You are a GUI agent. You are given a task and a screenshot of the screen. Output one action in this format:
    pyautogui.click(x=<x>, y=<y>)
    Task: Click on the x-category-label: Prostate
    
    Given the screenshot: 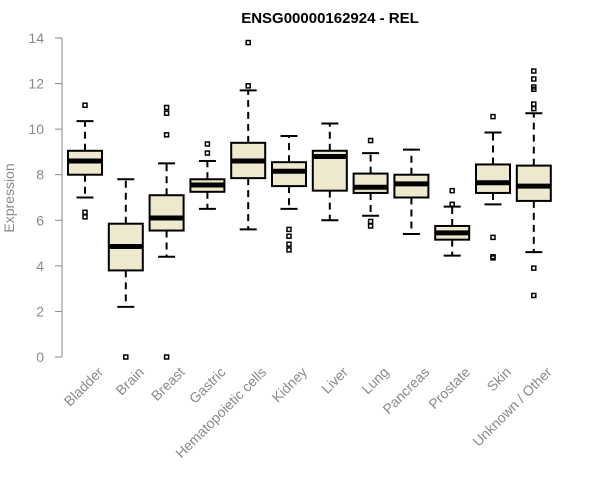 What is the action you would take?
    pyautogui.click(x=449, y=388)
    